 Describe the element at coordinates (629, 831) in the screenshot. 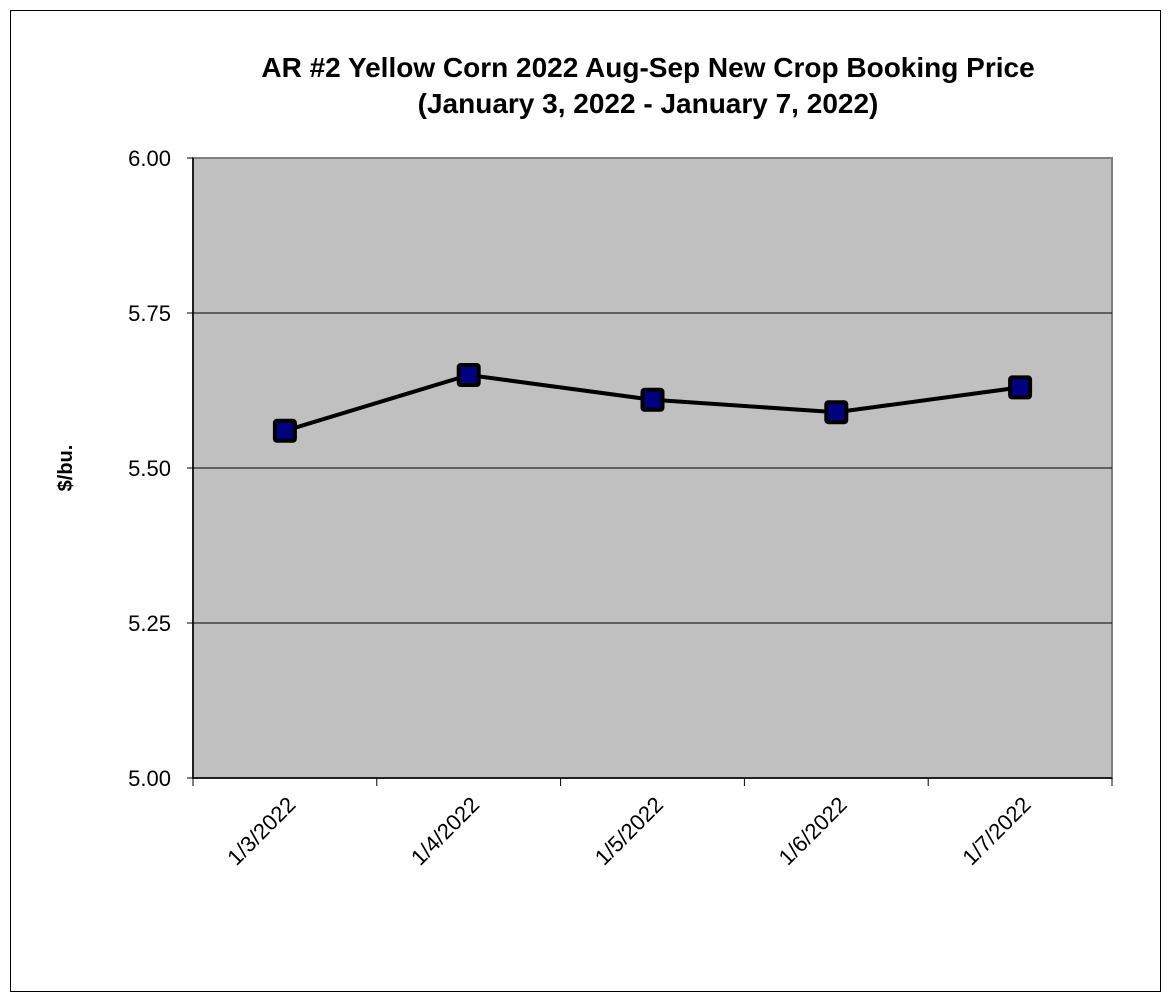

I see `x-tick-label: 1/5/2022` at that location.